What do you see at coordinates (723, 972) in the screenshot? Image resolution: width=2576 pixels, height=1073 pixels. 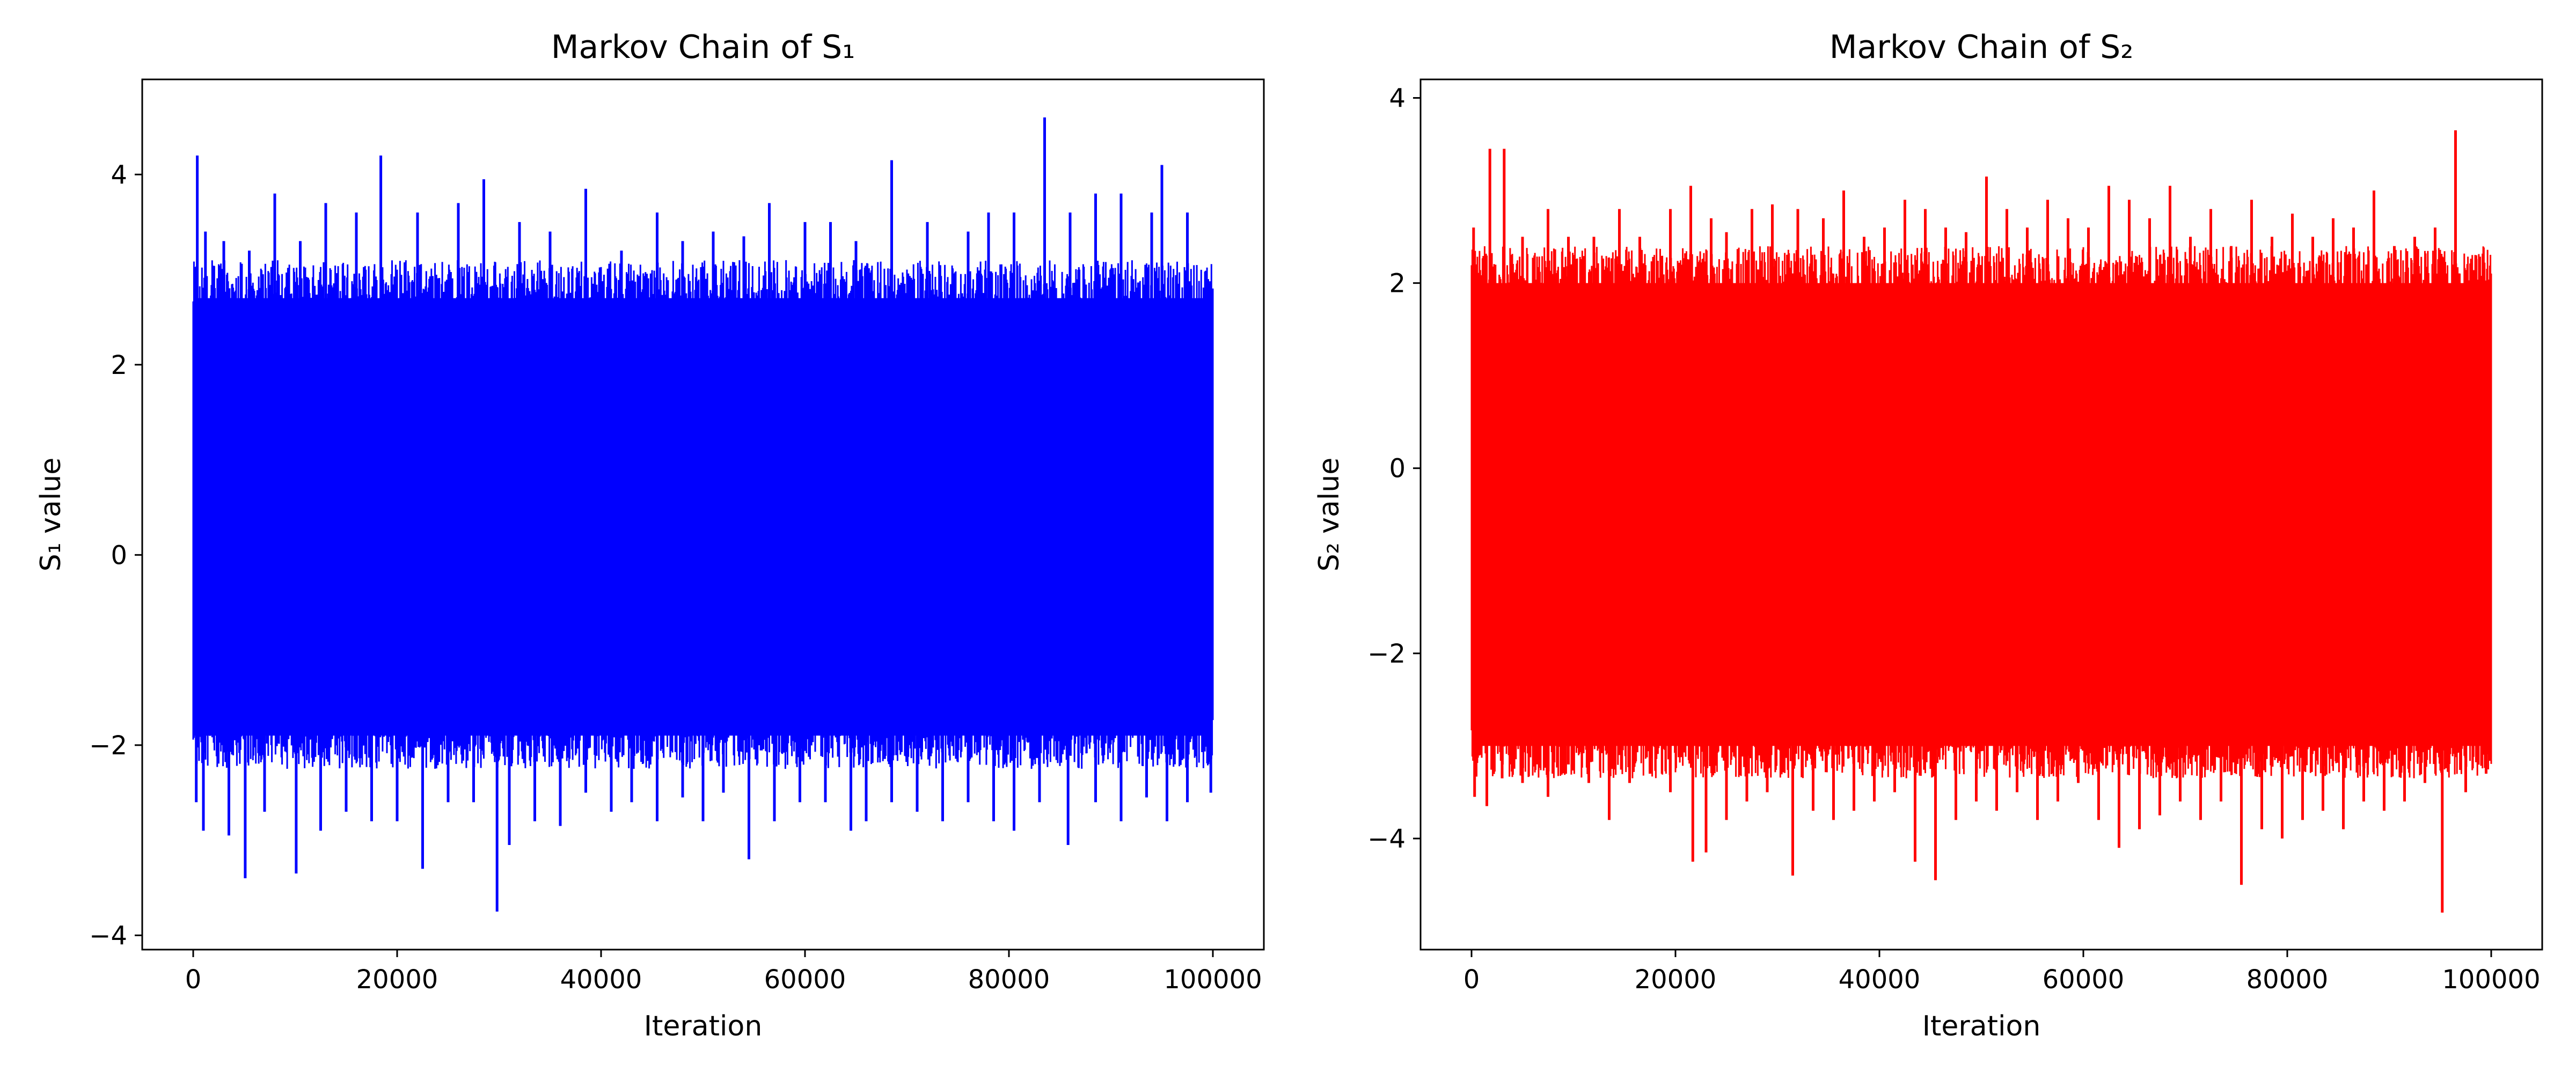 I see `s1-x-axis: 0 20000 40000 60000 80000 100000` at bounding box center [723, 972].